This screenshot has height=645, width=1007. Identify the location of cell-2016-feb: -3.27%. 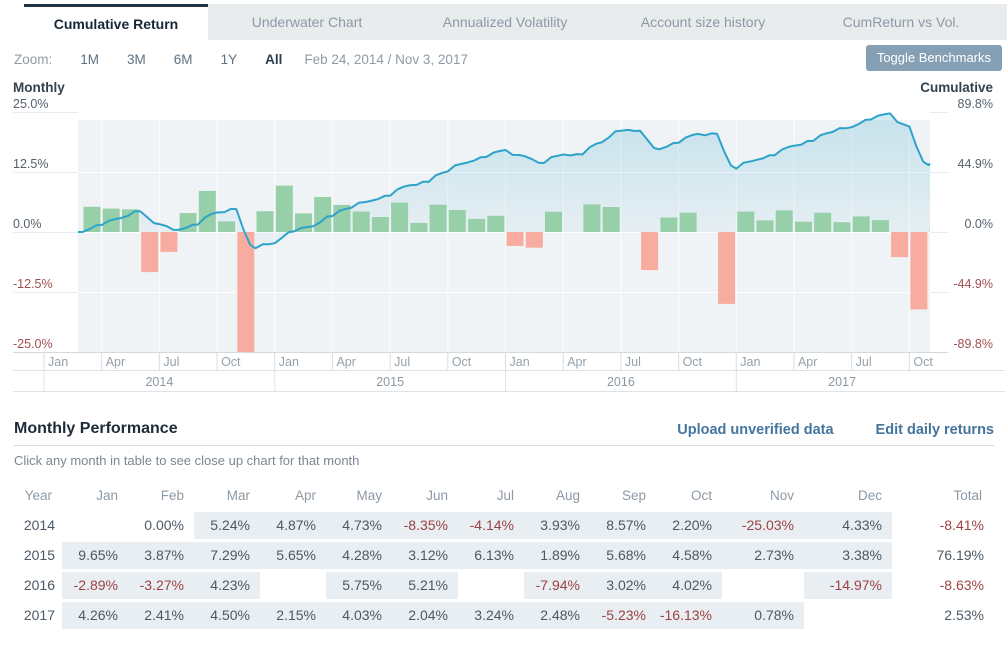
(161, 585).